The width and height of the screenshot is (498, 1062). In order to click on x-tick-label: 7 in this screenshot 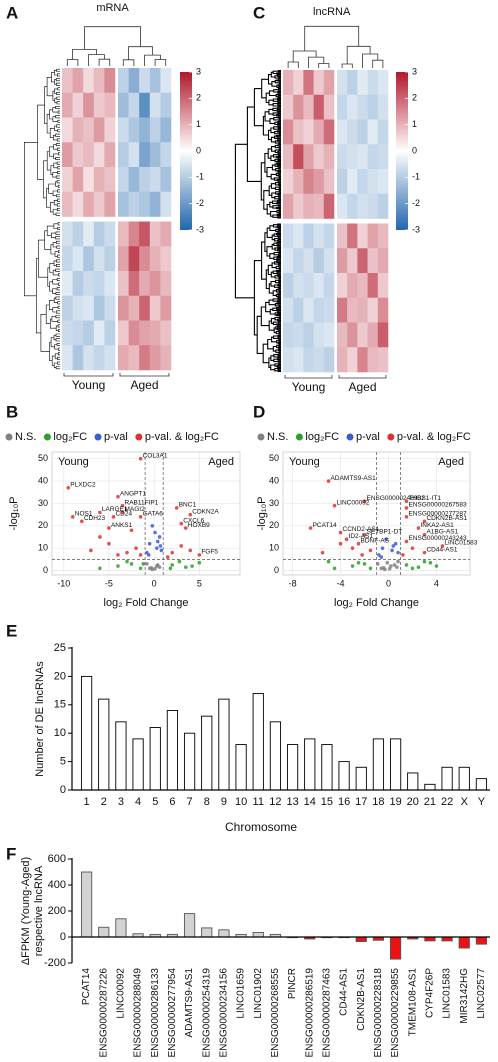, I will do `click(190, 802)`.